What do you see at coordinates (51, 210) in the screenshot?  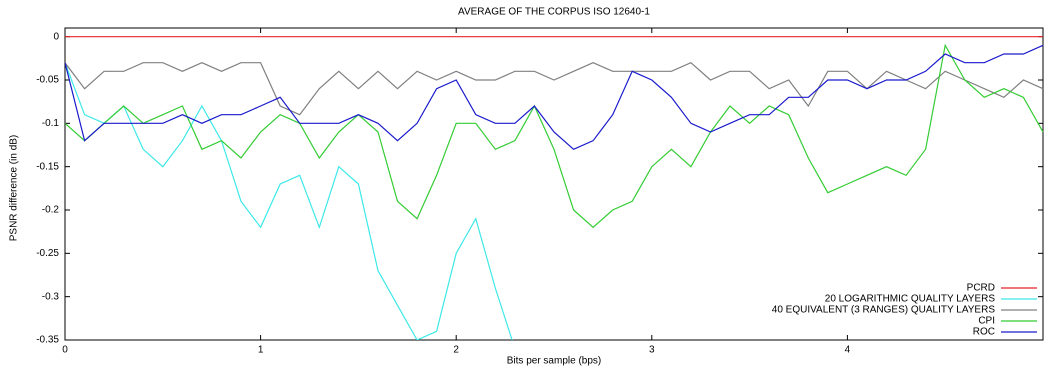 I see `y-tick-label: -0.2` at bounding box center [51, 210].